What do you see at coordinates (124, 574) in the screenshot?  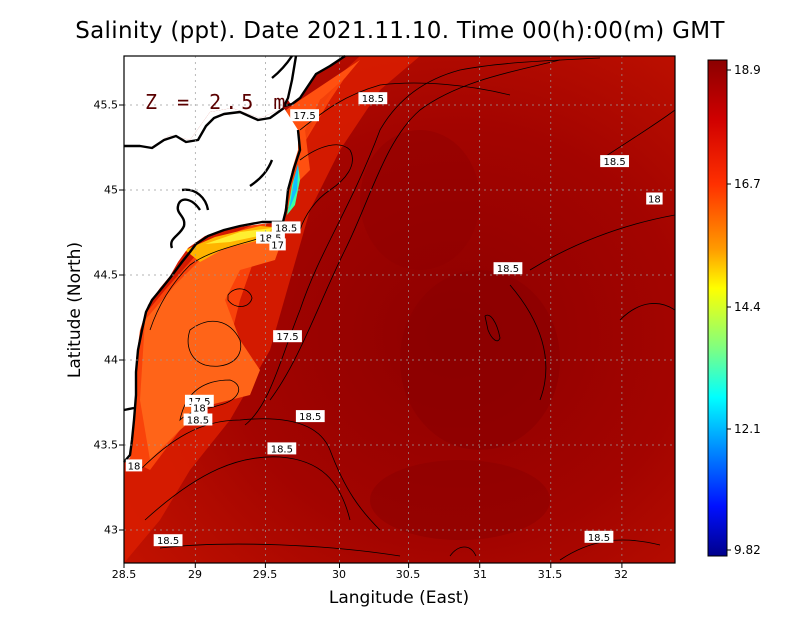 I see `x-tick-label: 28.5` at bounding box center [124, 574].